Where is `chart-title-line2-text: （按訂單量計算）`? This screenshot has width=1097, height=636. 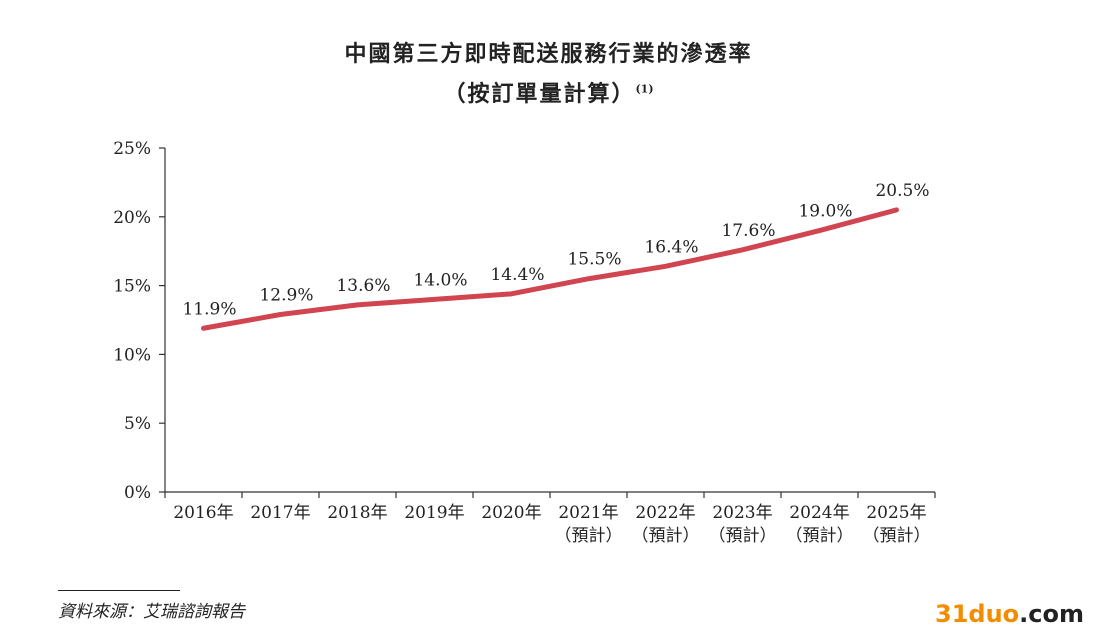 chart-title-line2-text: （按訂單量計算） is located at coordinates (539, 94).